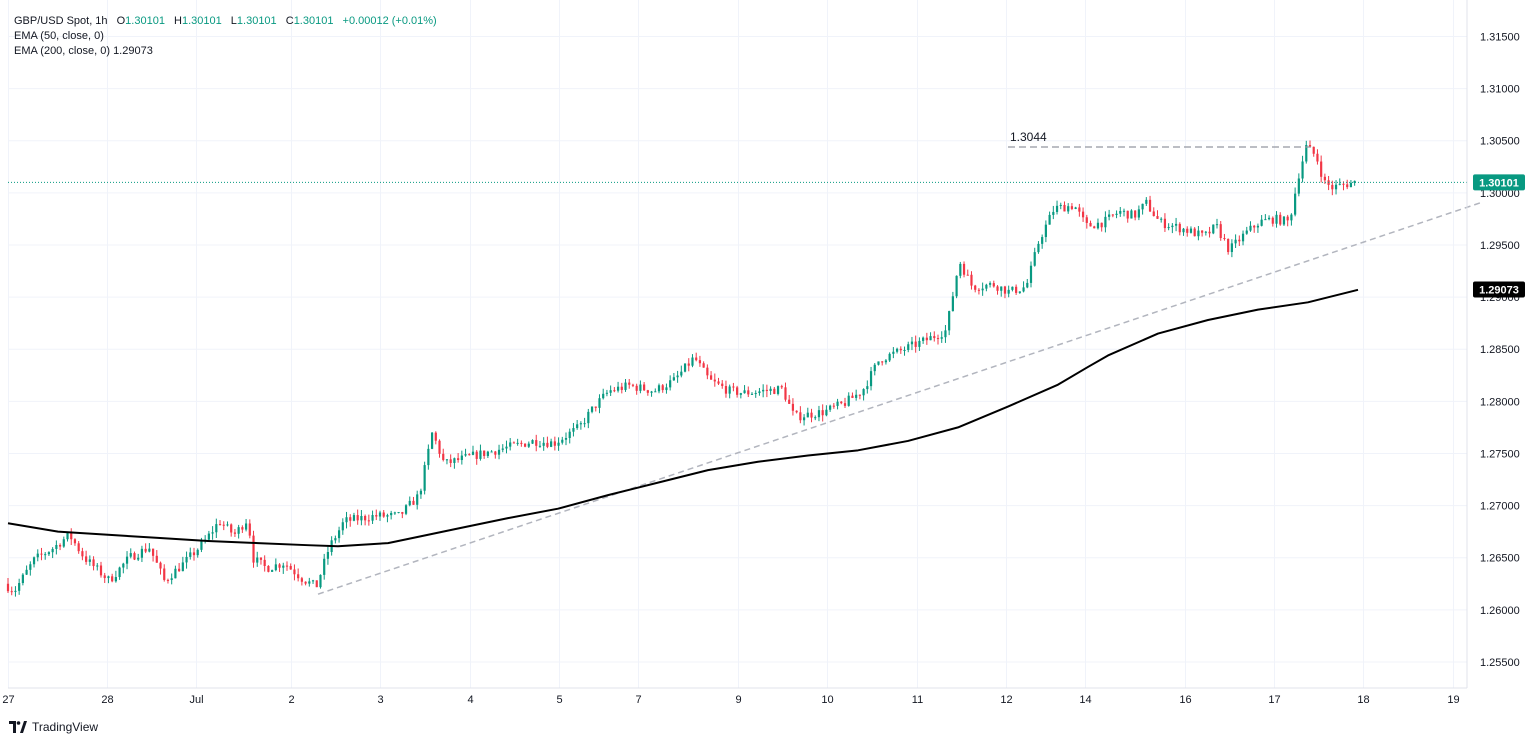  What do you see at coordinates (61, 21) in the screenshot?
I see `symbol-label: GBP/USD Spot, 1h` at bounding box center [61, 21].